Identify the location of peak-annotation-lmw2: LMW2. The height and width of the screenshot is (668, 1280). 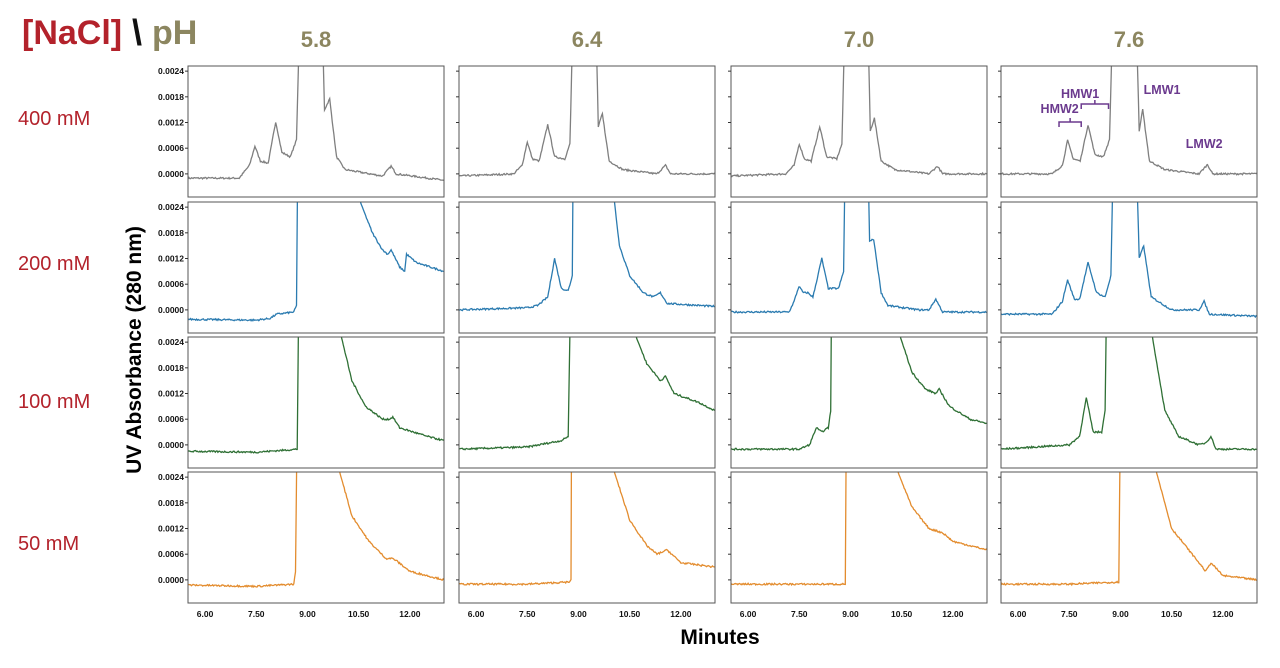
(1204, 144).